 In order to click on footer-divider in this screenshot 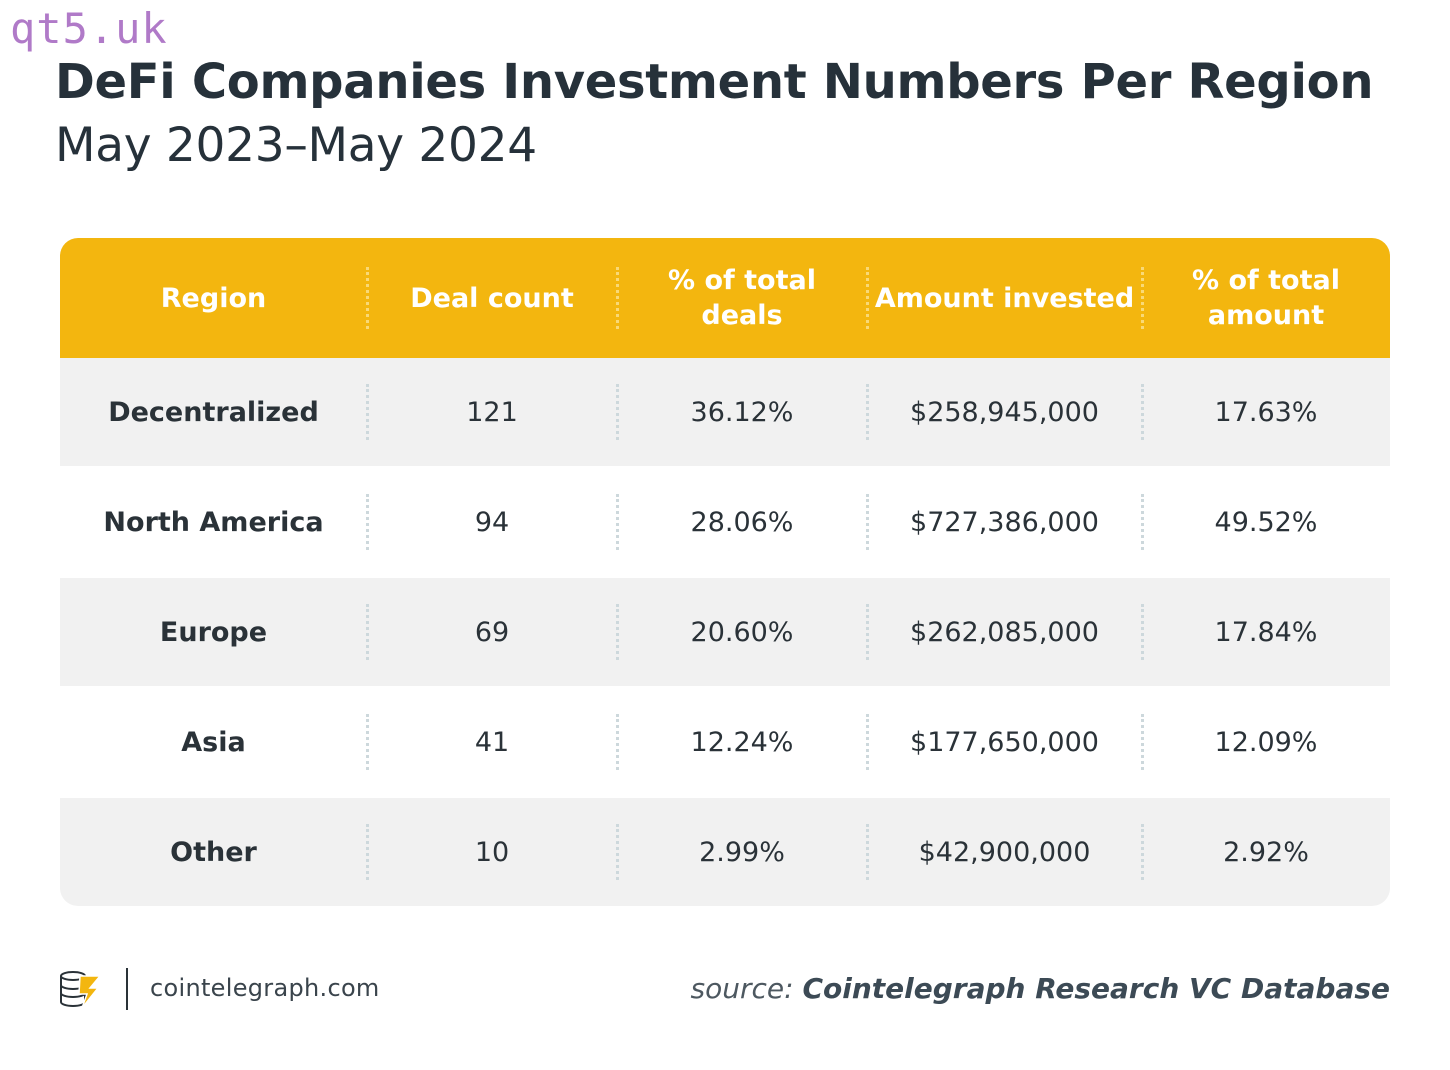, I will do `click(127, 989)`.